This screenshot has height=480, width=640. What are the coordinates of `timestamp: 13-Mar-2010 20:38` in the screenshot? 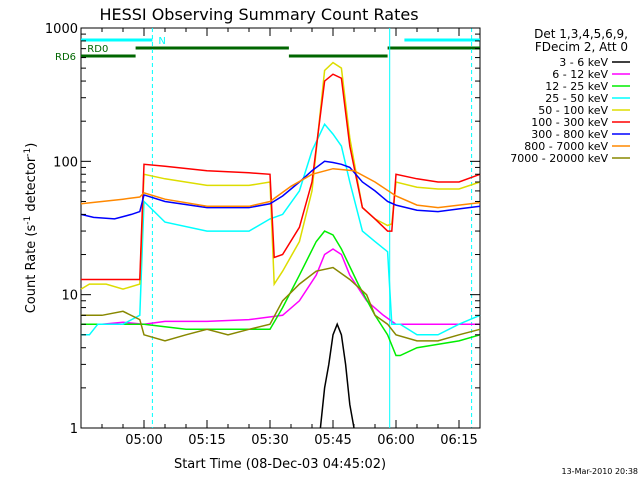 It's located at (600, 471).